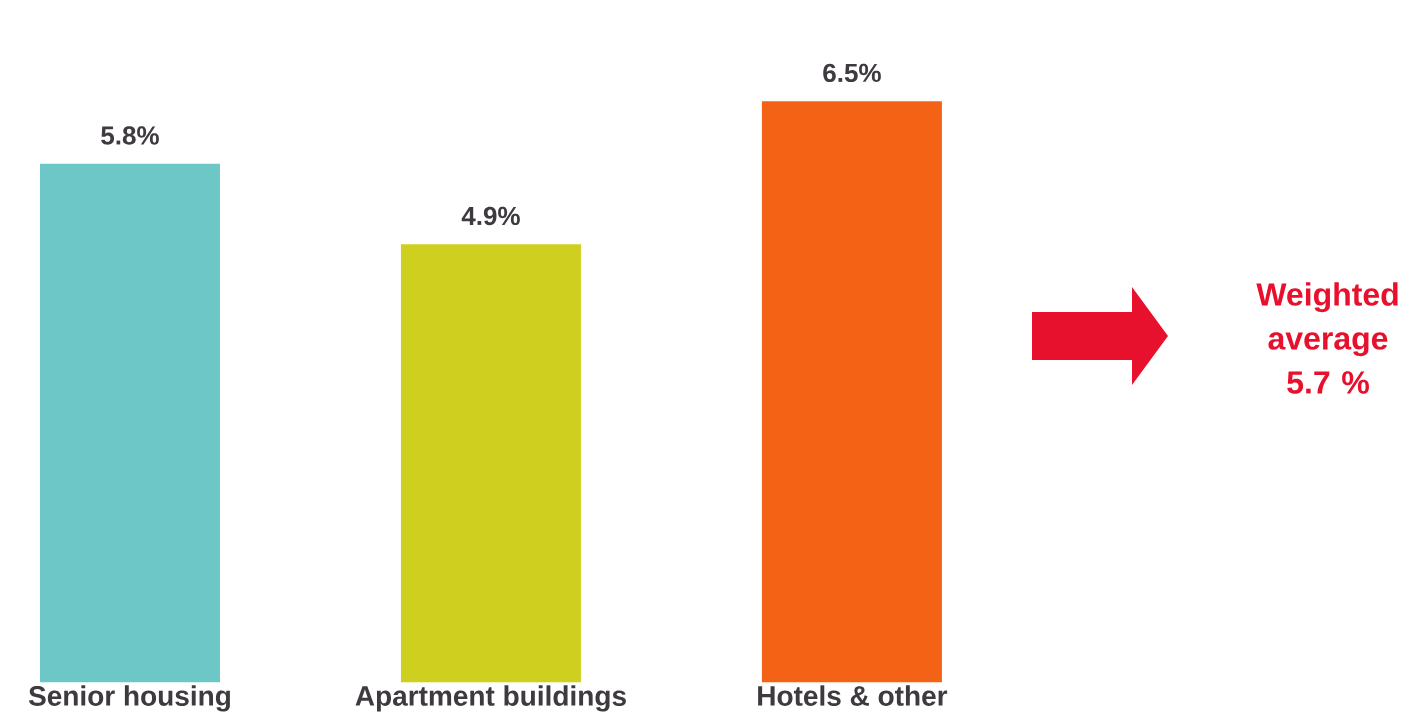 The width and height of the screenshot is (1414, 718). What do you see at coordinates (130, 135) in the screenshot?
I see `data-label: 5.8%` at bounding box center [130, 135].